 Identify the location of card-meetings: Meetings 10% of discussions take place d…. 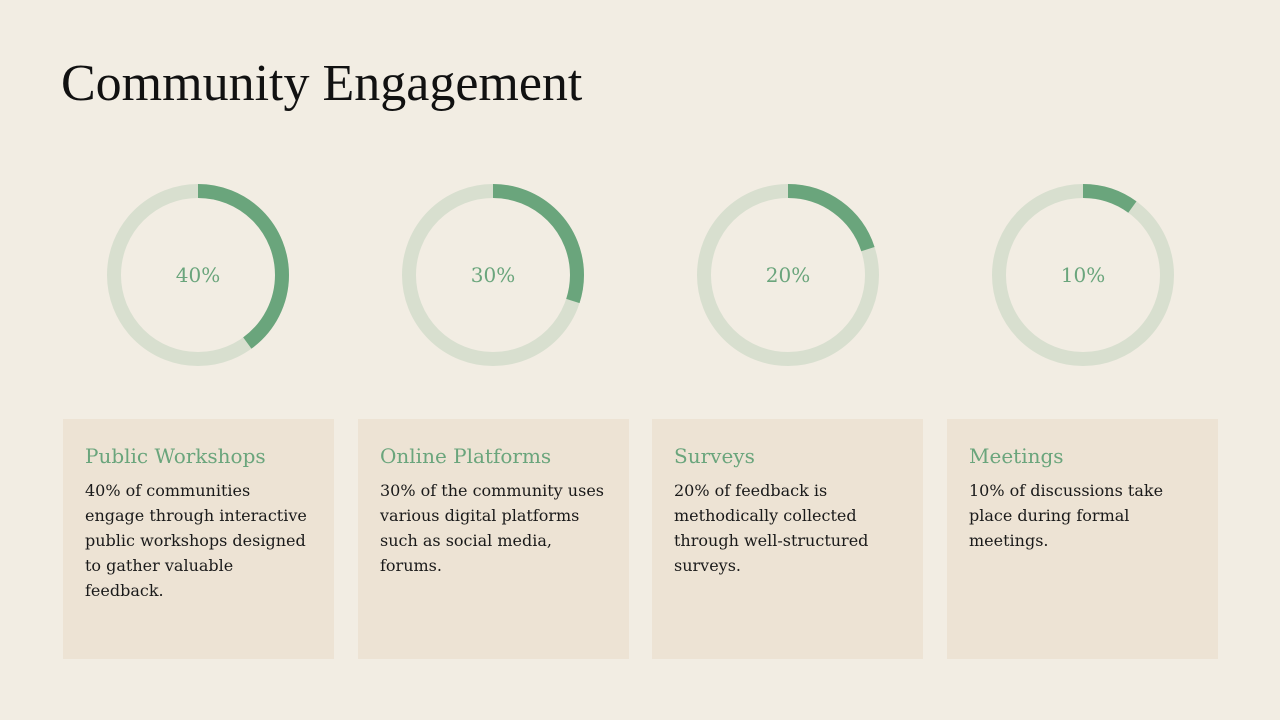
(1082, 539).